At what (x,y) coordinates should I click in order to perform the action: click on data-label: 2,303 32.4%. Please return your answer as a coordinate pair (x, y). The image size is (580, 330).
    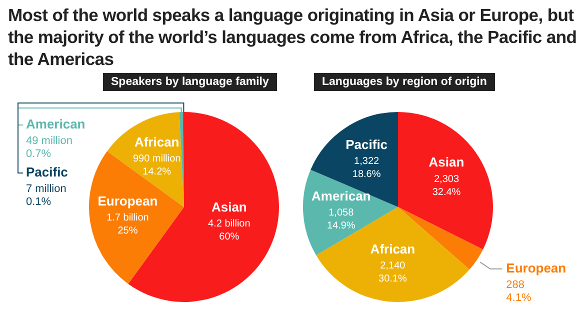
    Looking at the image, I should click on (446, 186).